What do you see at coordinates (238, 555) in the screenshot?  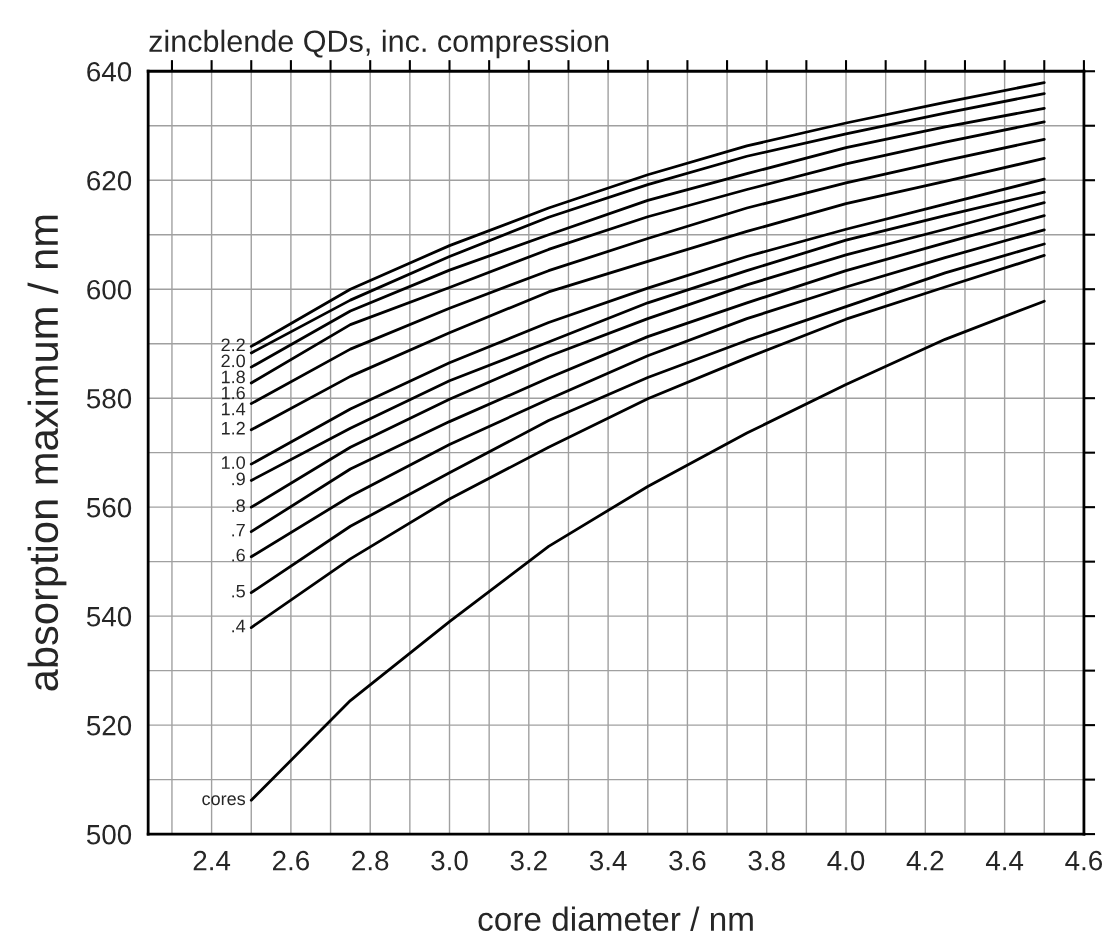 I see `series-label: .6` at bounding box center [238, 555].